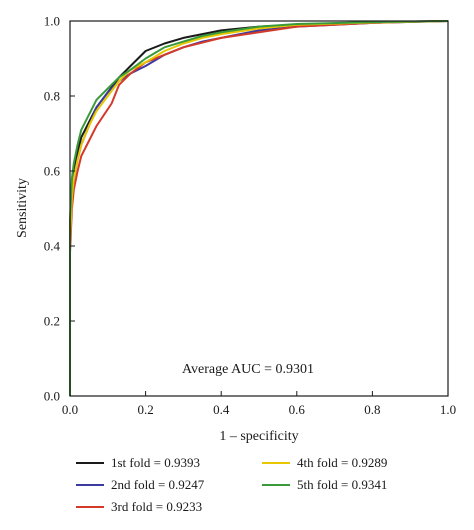  Describe the element at coordinates (156, 506) in the screenshot. I see `legend-label-fold-3: 3rd fold = 0.9233` at that location.